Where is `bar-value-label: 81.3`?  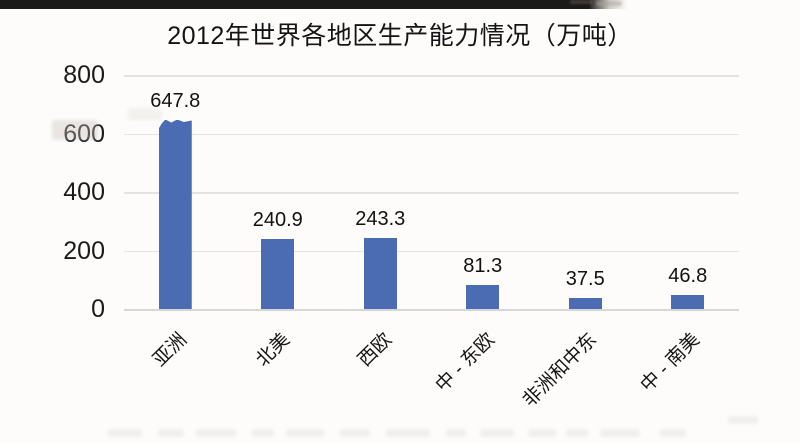
bar-value-label: 81.3 is located at coordinates (483, 266).